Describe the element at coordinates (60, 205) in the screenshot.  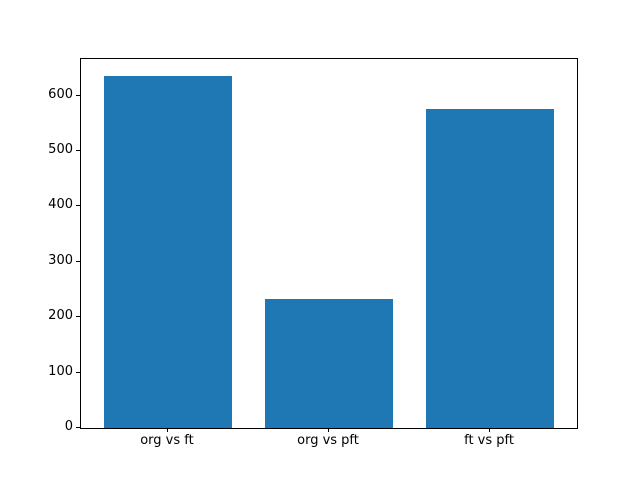
I see `y-tick-label: 400` at that location.